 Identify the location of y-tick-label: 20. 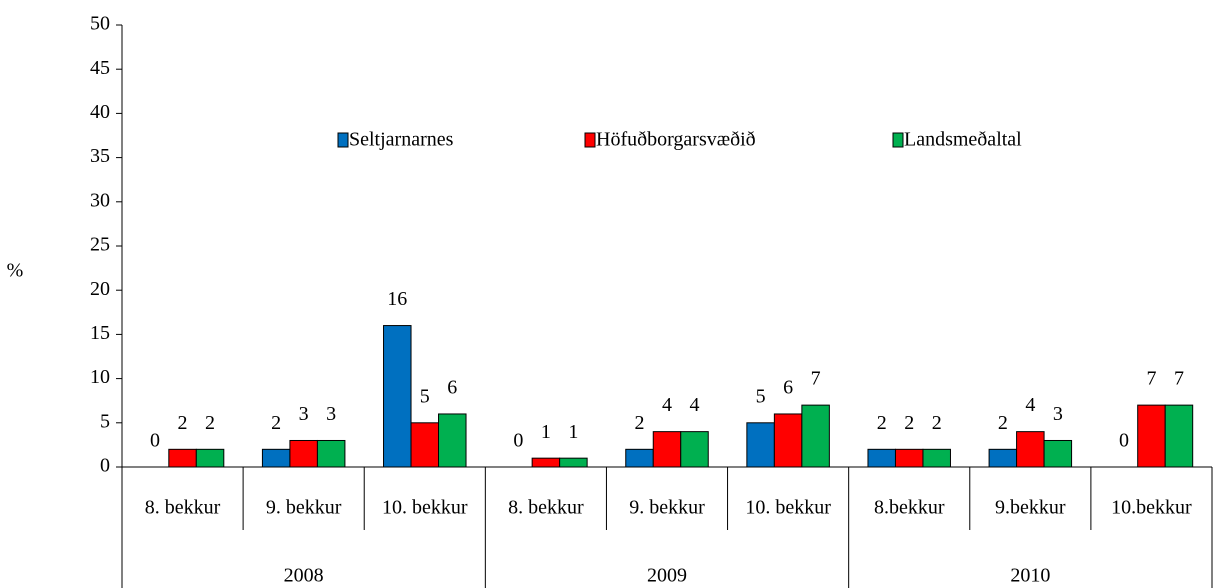
(100, 289).